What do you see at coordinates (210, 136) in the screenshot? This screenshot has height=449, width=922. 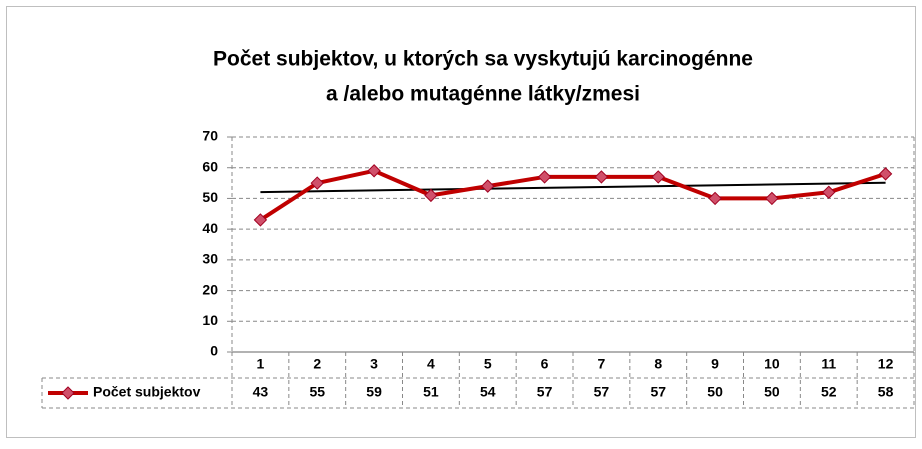 I see `y-tick-label: 70` at bounding box center [210, 136].